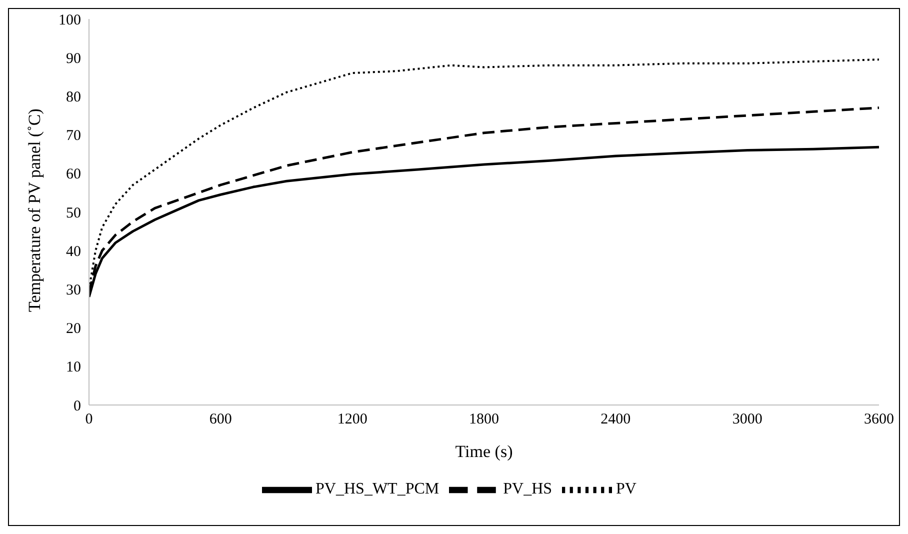 Image resolution: width=908 pixels, height=534 pixels. I want to click on legend-label: PV, so click(626, 489).